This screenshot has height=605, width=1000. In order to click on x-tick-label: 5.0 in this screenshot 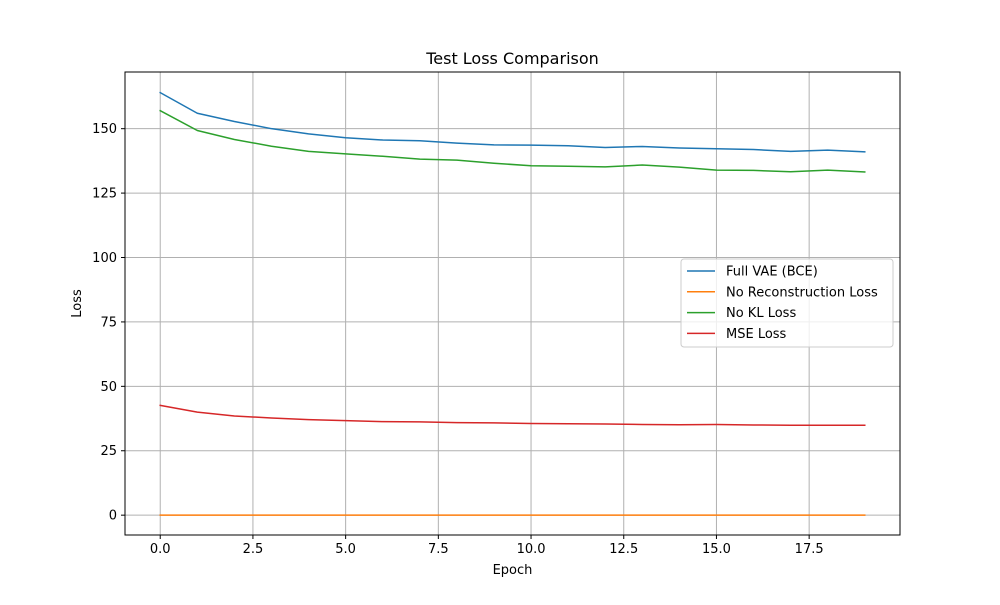, I will do `click(345, 549)`.